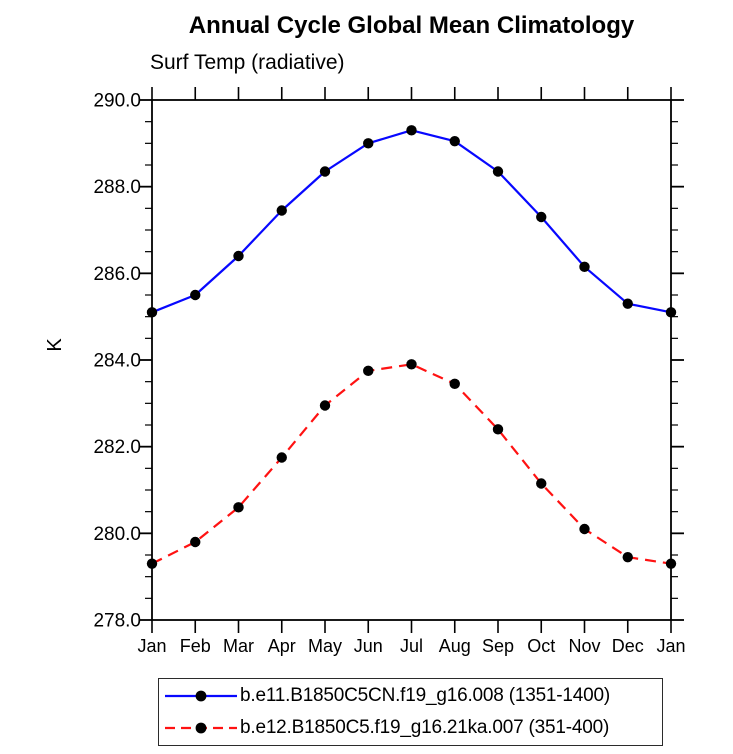 This screenshot has height=754, width=733. What do you see at coordinates (411, 25) in the screenshot?
I see `chart-title: Annual Cycle Global Mean Climatology` at bounding box center [411, 25].